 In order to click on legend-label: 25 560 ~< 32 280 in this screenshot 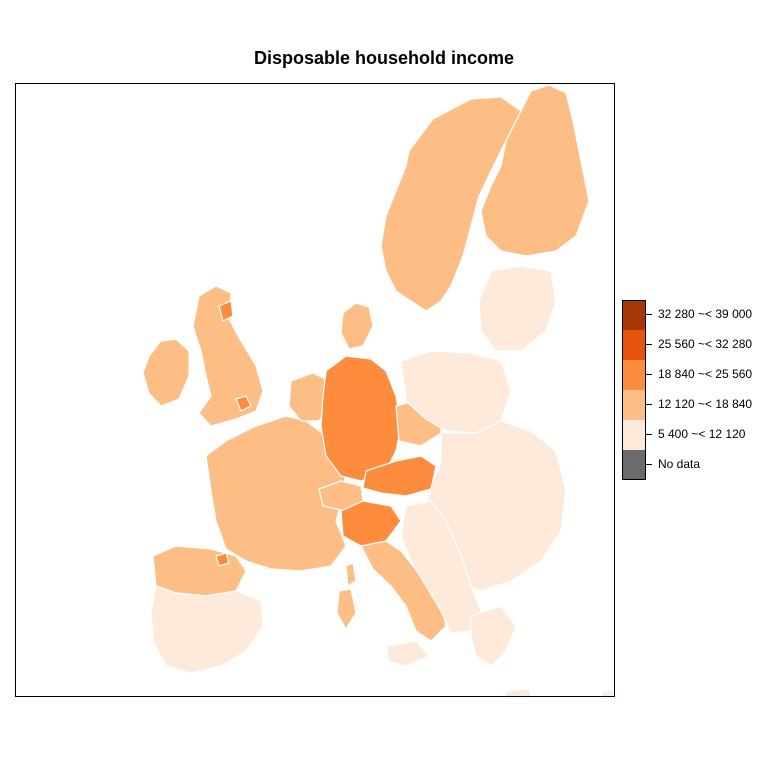, I will do `click(705, 344)`.